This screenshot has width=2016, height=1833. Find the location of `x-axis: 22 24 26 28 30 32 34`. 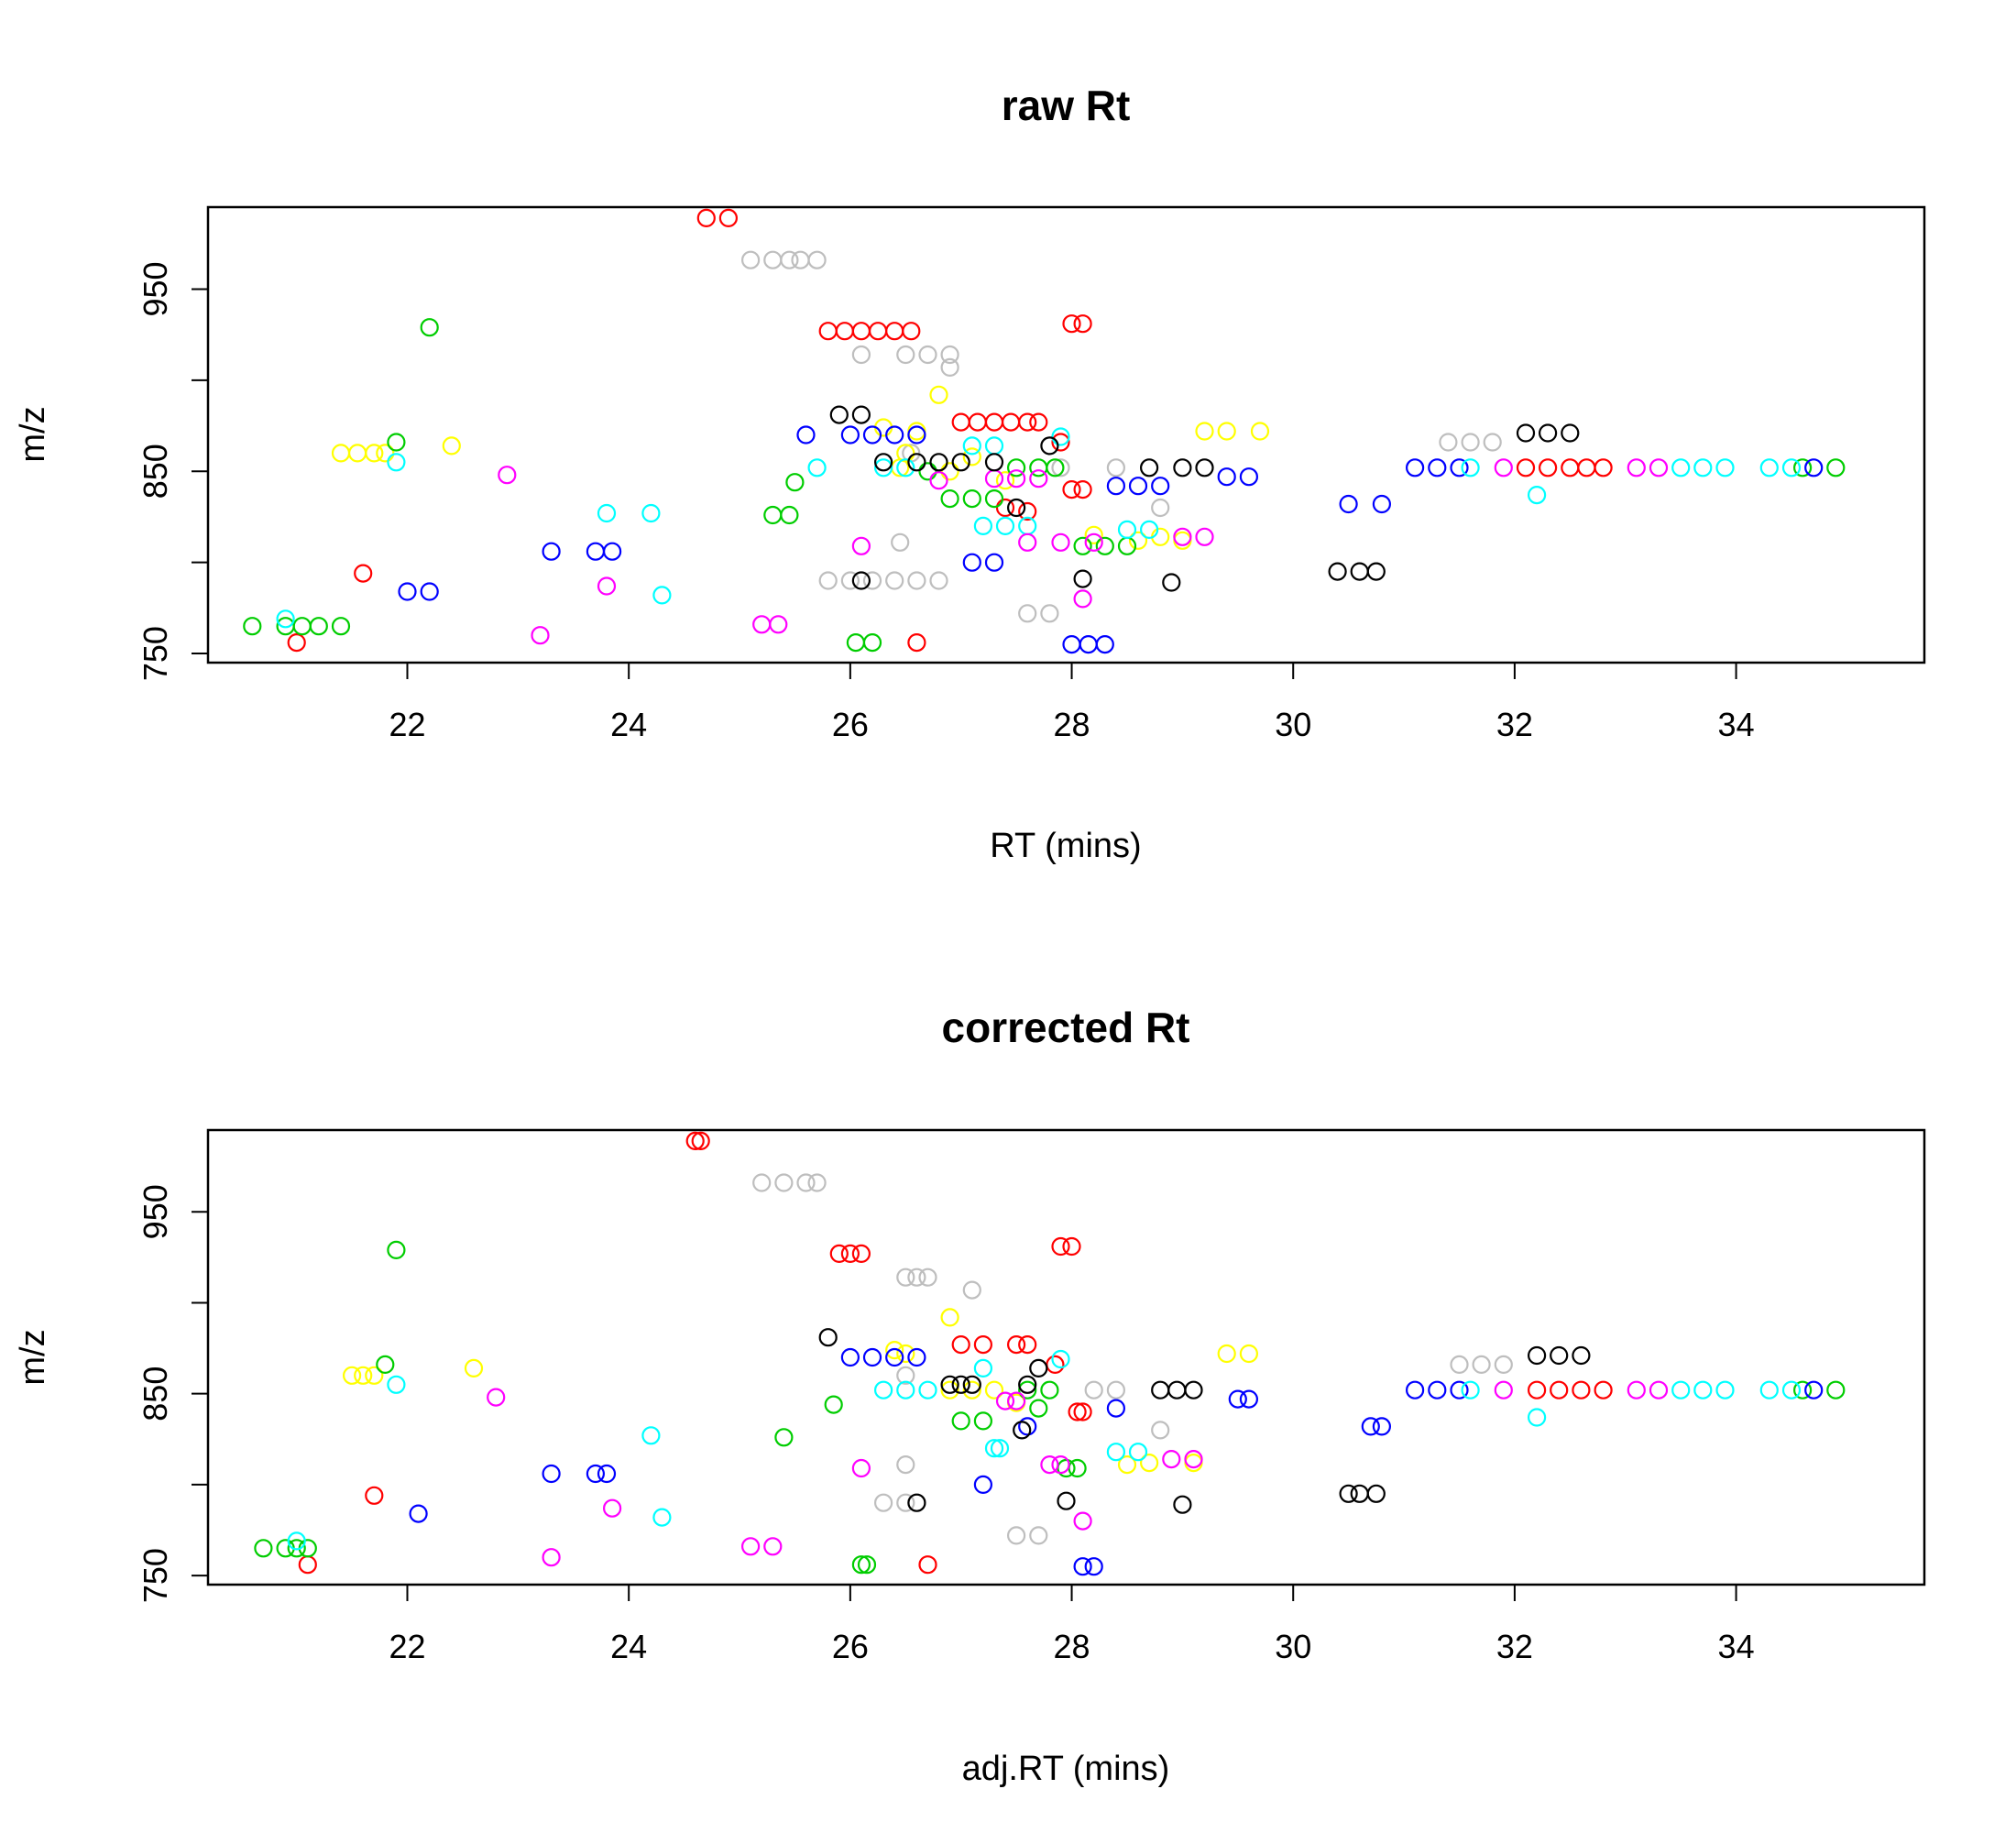

x-axis: 22 24 26 28 30 32 34 is located at coordinates (1072, 702).